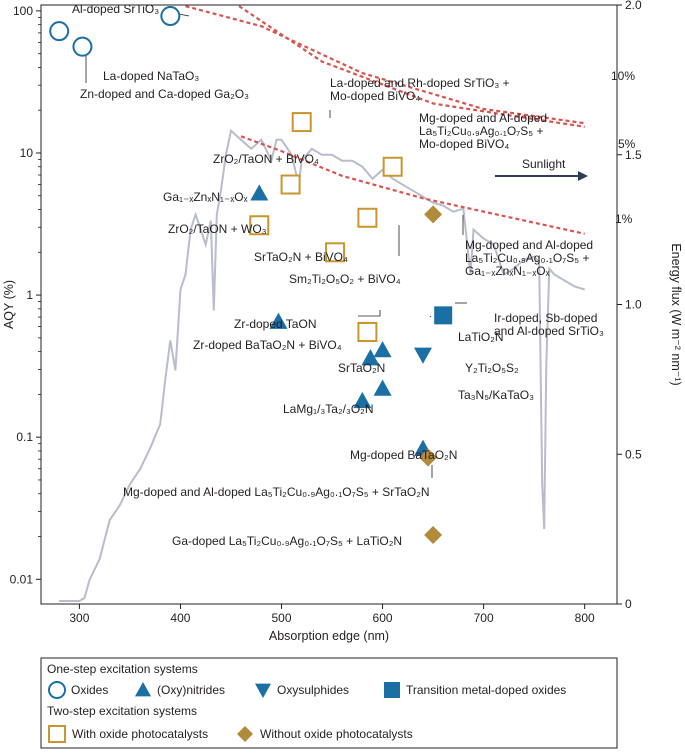  I want to click on leader-line-zr, so click(369, 313).